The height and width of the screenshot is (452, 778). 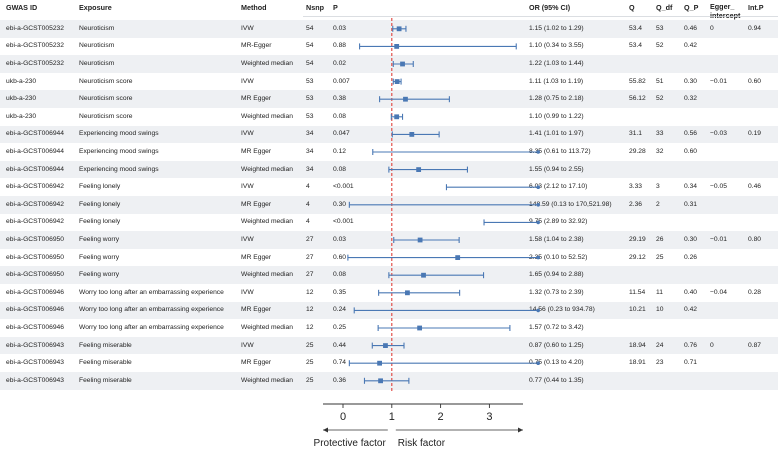 I want to click on cell-gwas-id: ebi-a-GCST006942, so click(x=35, y=204).